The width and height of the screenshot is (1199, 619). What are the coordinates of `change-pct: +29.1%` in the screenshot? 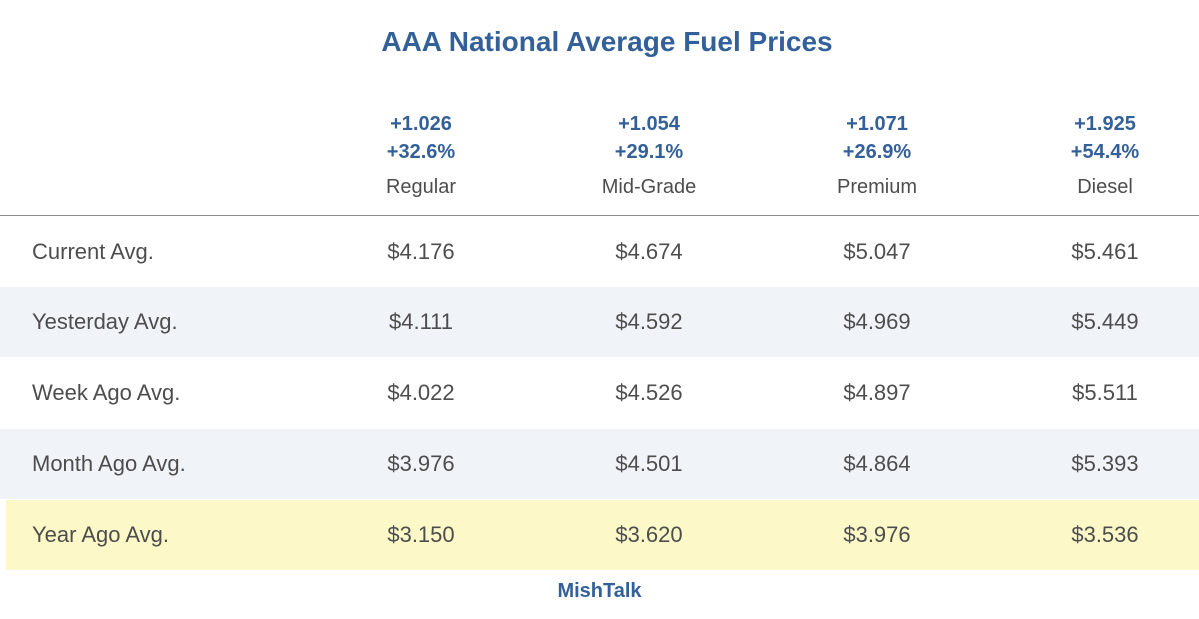 It's located at (649, 152).